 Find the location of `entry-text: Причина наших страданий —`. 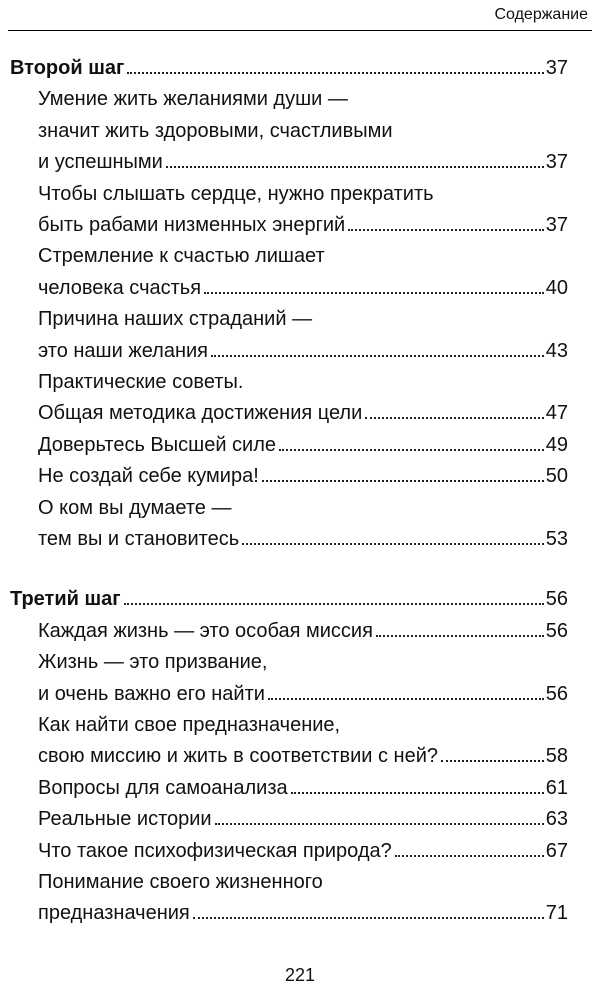

entry-text: Причина наших страданий — is located at coordinates (175, 319).